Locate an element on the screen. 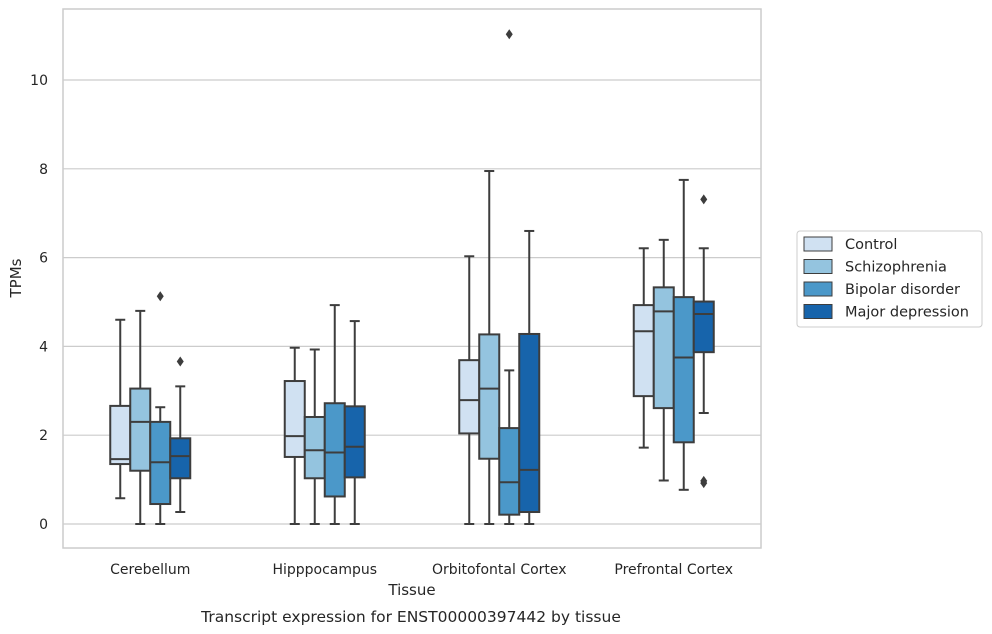 The image size is (992, 634). x-tick-label: Orbitofontal Cortex is located at coordinates (499, 570).